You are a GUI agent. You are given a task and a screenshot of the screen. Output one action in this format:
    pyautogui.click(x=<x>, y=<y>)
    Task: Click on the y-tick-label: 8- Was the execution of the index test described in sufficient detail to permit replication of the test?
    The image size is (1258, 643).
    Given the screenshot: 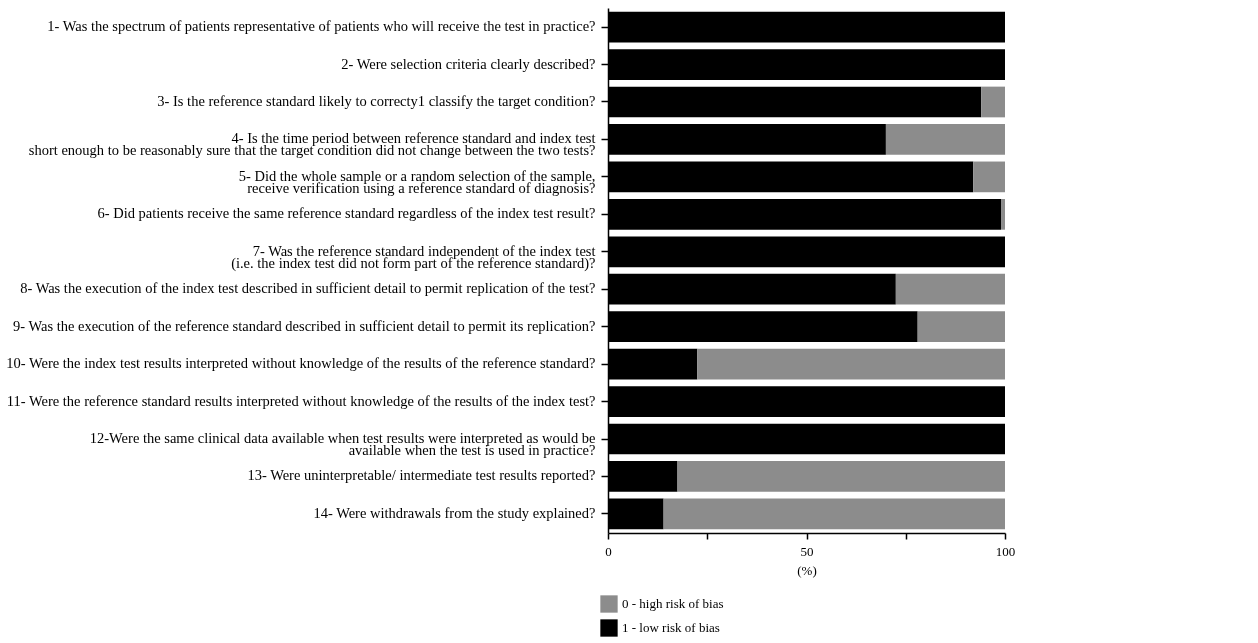 What is the action you would take?
    pyautogui.click(x=308, y=288)
    